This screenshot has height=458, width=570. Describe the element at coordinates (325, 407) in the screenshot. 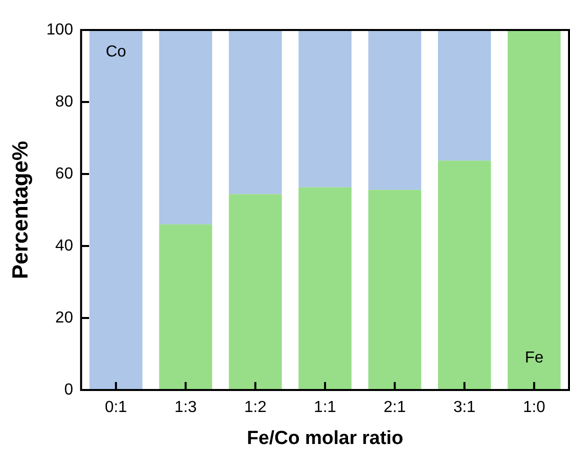

I see `x-tick-label: 1:1` at that location.